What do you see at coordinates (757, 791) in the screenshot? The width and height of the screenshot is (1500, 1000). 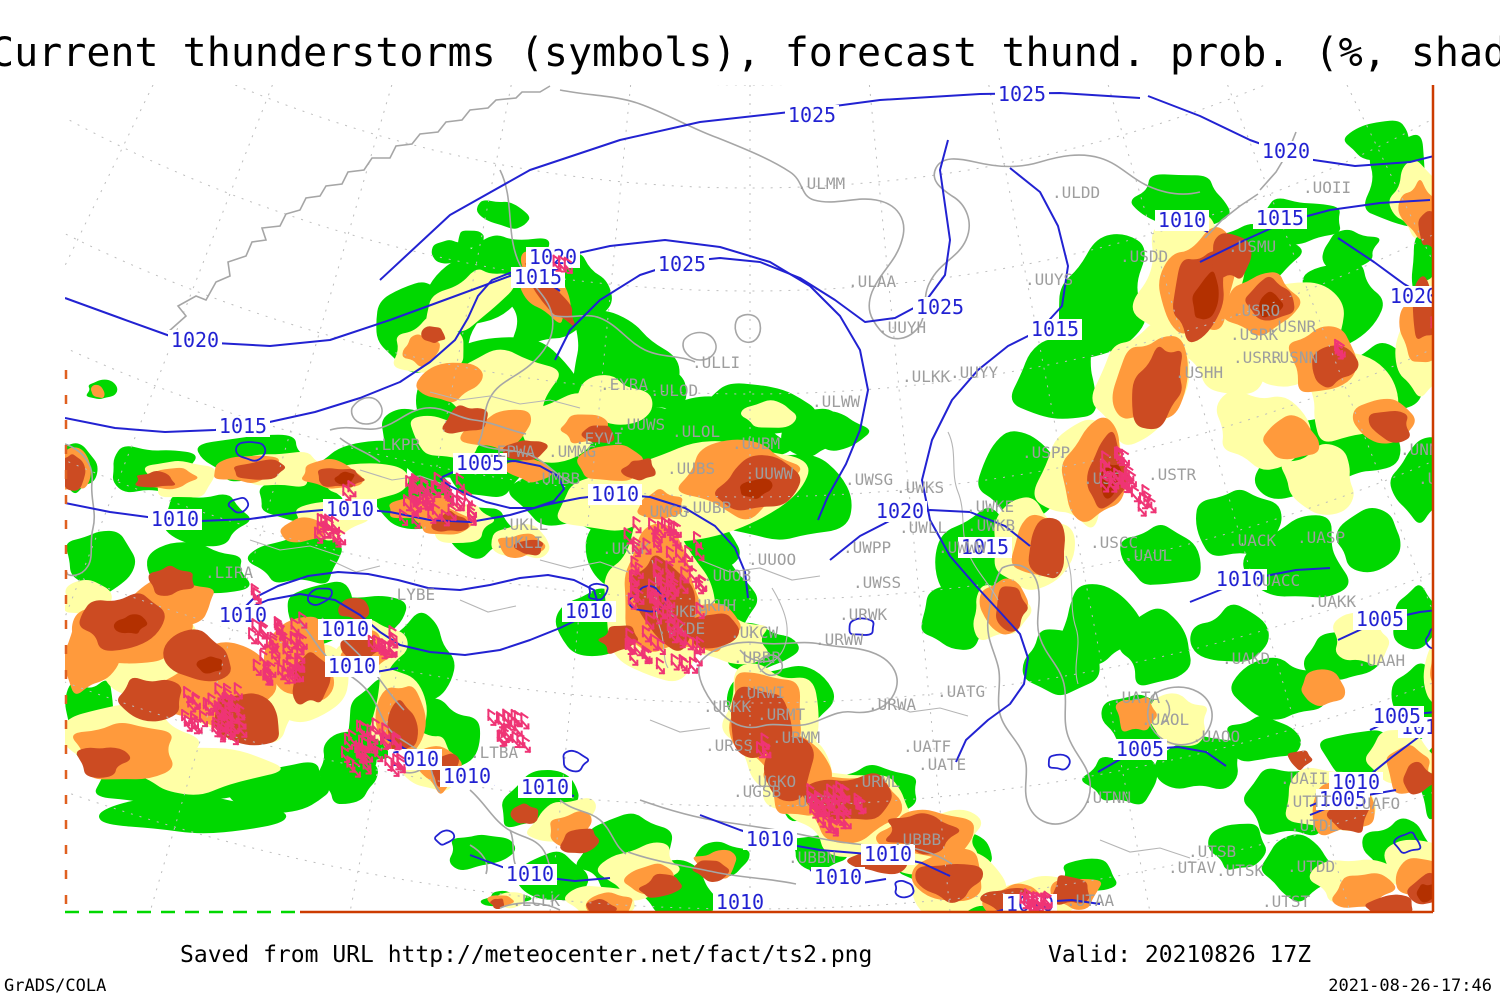 I see `station-label: .UGSB` at bounding box center [757, 791].